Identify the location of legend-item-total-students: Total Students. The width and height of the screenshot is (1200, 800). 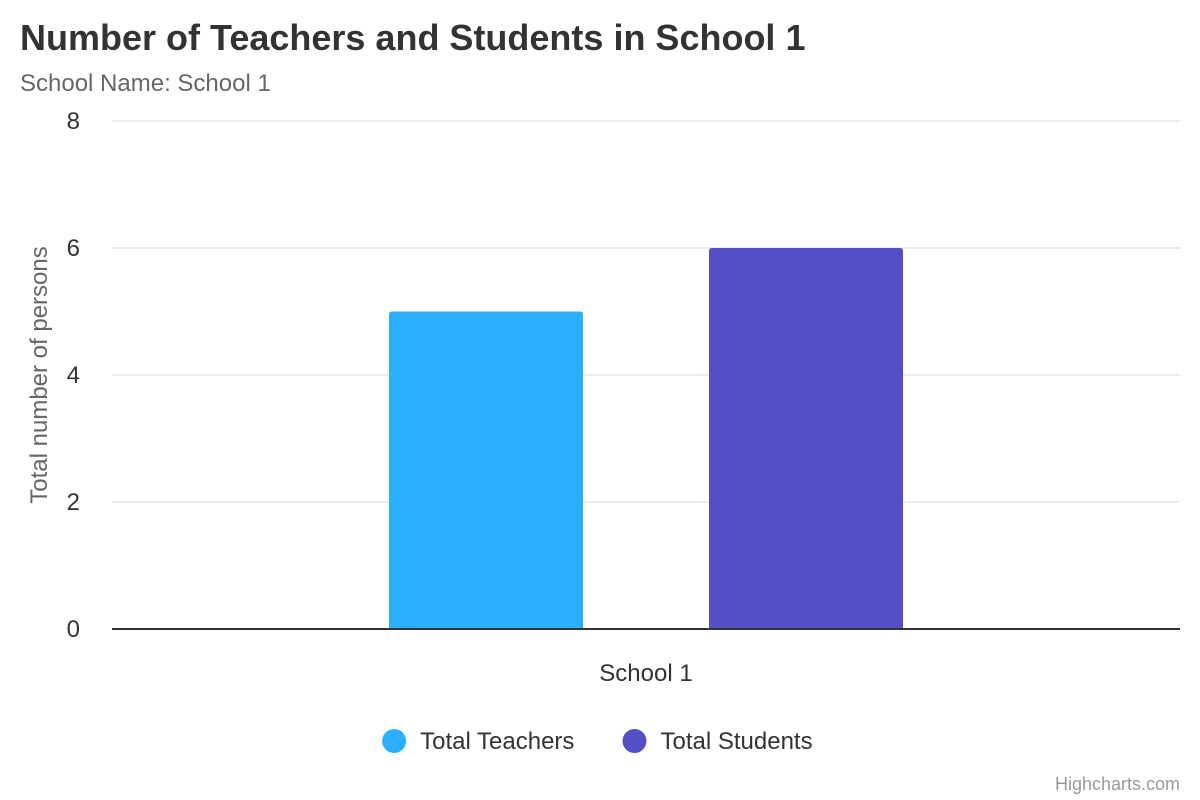
(717, 741).